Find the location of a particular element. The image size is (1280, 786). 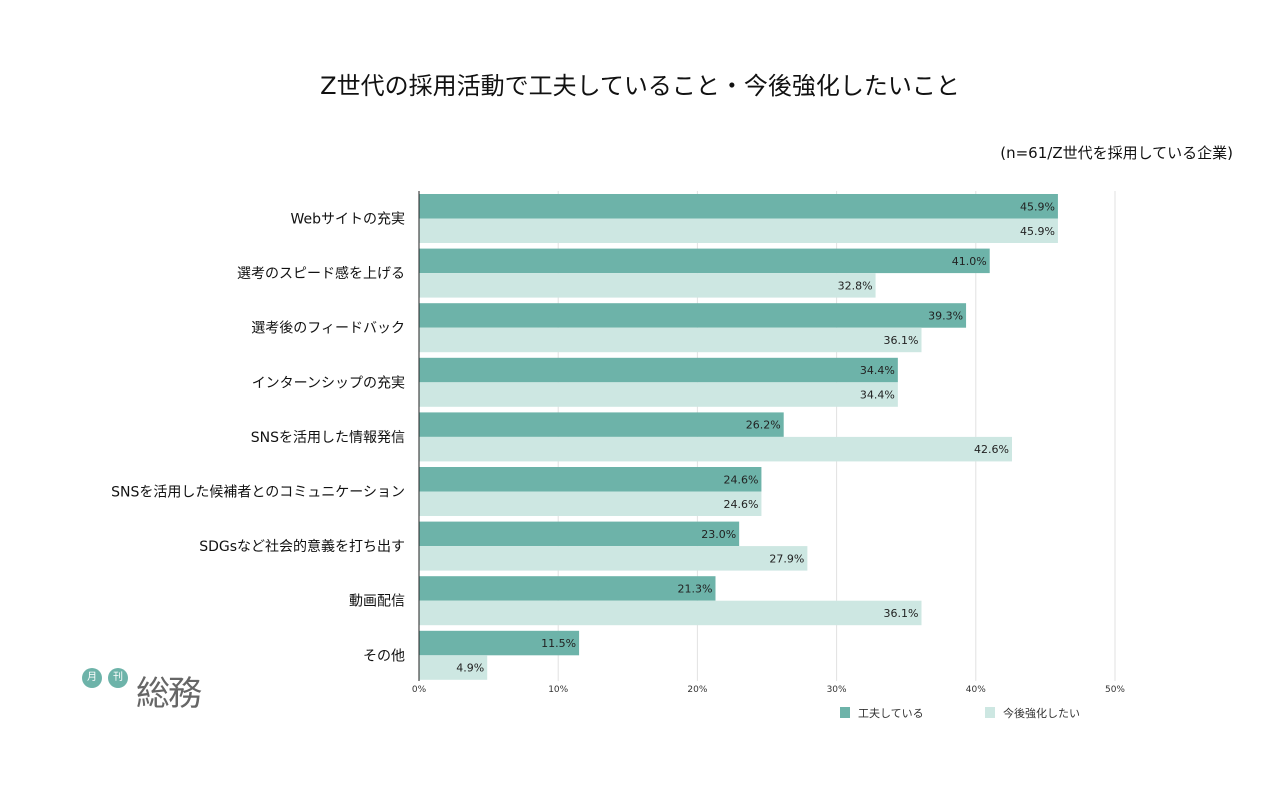

data-label: 42.6% is located at coordinates (991, 449).